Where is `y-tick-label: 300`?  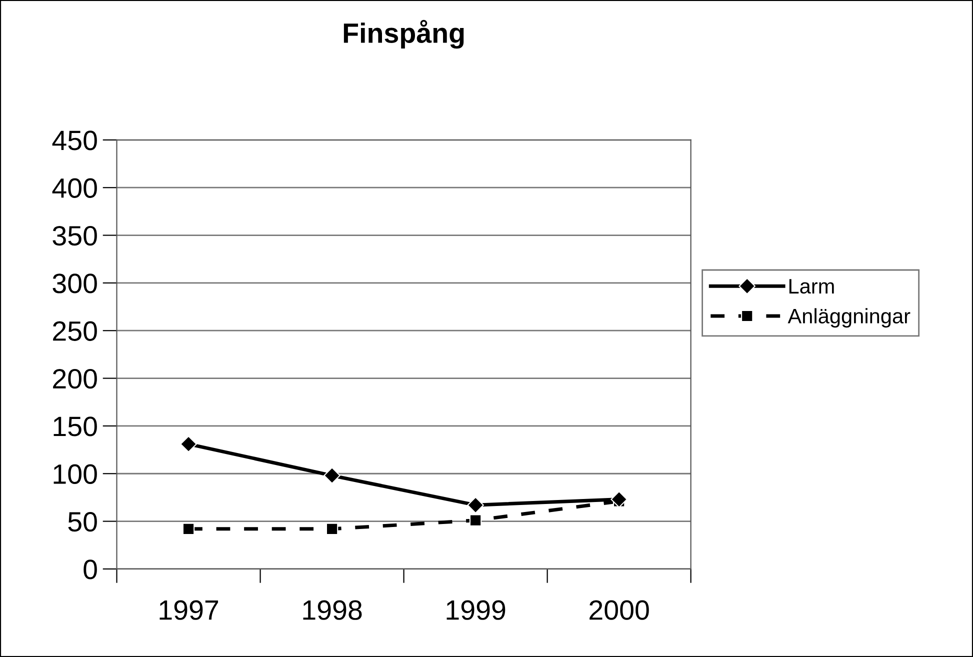
y-tick-label: 300 is located at coordinates (74, 284).